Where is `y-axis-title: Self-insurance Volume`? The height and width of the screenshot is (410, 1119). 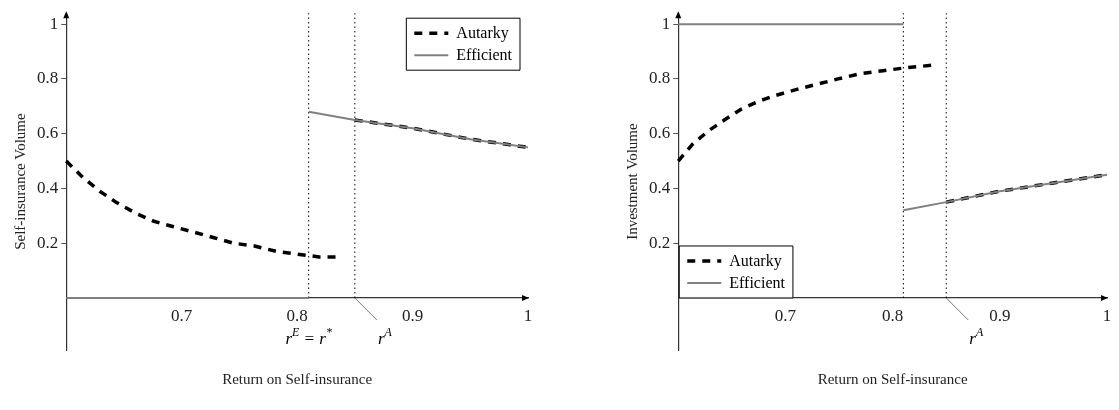
y-axis-title: Self-insurance Volume is located at coordinates (19, 181).